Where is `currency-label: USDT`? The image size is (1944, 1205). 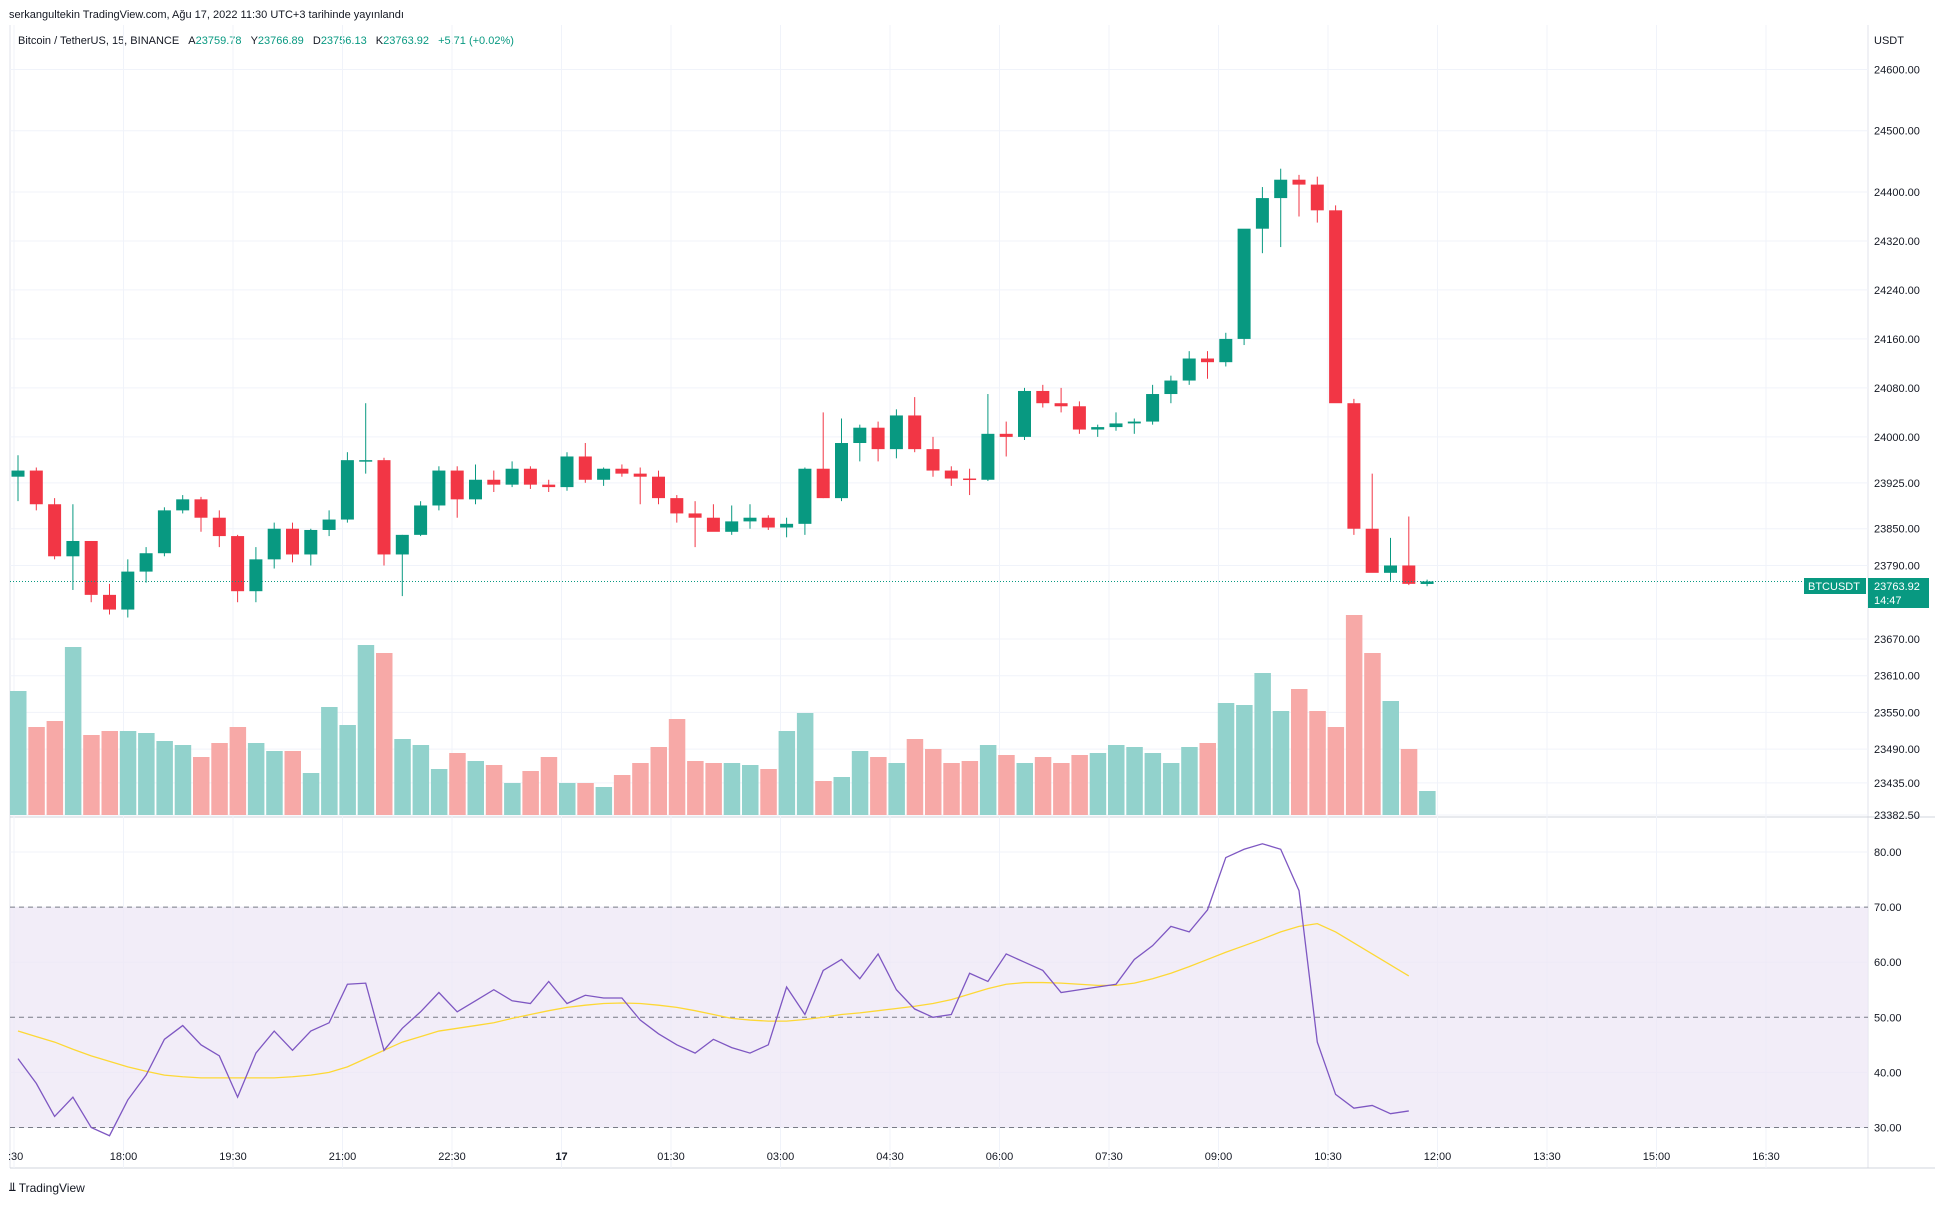 currency-label: USDT is located at coordinates (1889, 41).